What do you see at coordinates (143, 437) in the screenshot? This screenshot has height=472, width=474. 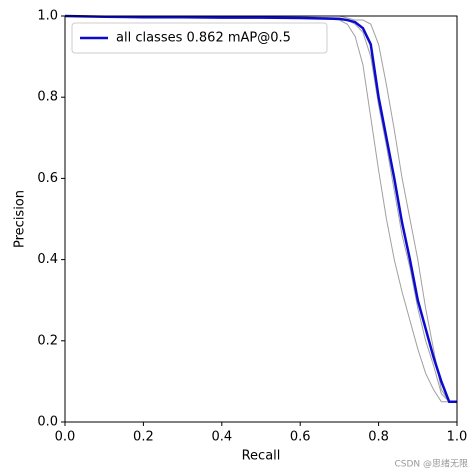 I see `x-tick-label: 0.2` at bounding box center [143, 437].